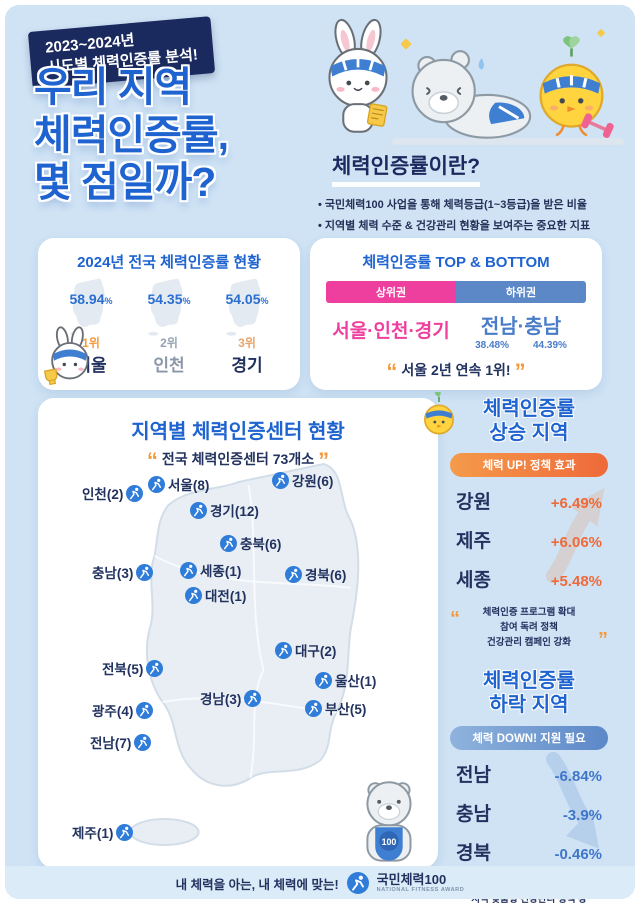  Describe the element at coordinates (406, 168) in the screenshot. I see `definition-title: 체력인증률이란?` at that location.